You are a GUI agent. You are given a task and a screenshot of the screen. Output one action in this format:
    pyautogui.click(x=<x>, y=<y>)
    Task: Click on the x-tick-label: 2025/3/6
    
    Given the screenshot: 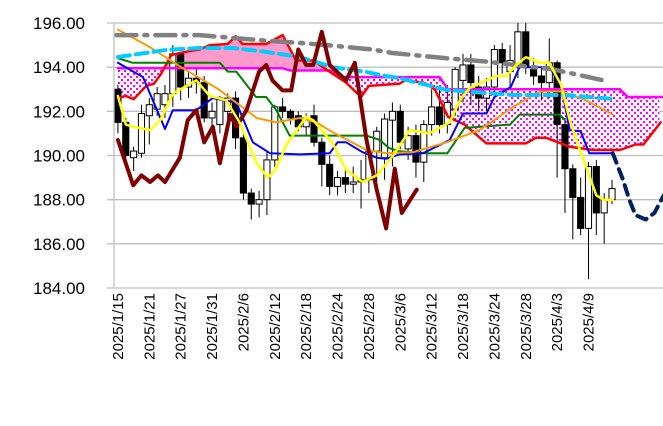 What is the action you would take?
    pyautogui.click(x=400, y=322)
    